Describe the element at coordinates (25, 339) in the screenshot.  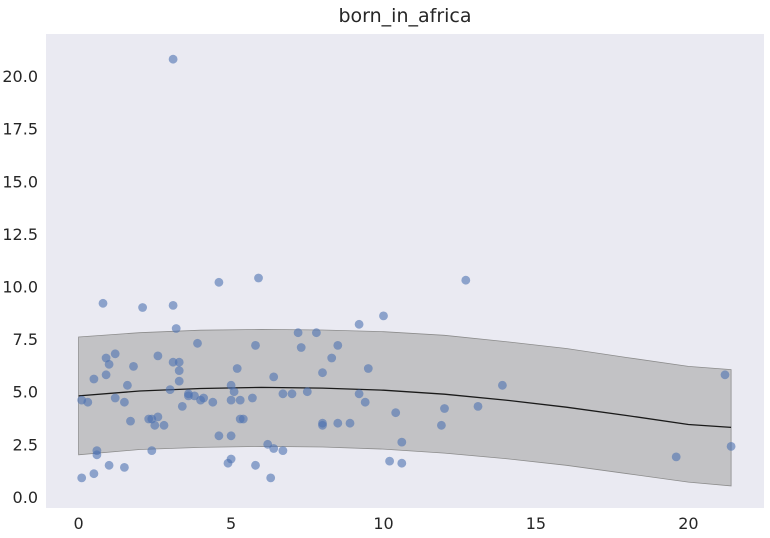
I see `y-tick-label: 7.5` at that location.